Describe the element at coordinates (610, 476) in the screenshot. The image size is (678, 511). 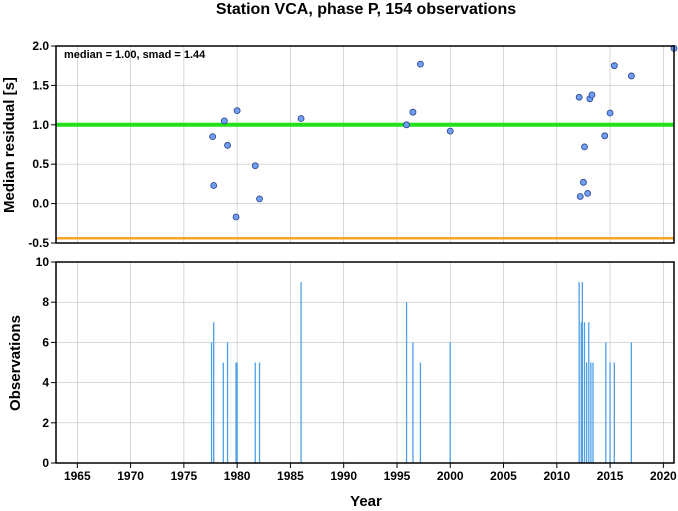
I see `x-tick-label: 2015` at that location.